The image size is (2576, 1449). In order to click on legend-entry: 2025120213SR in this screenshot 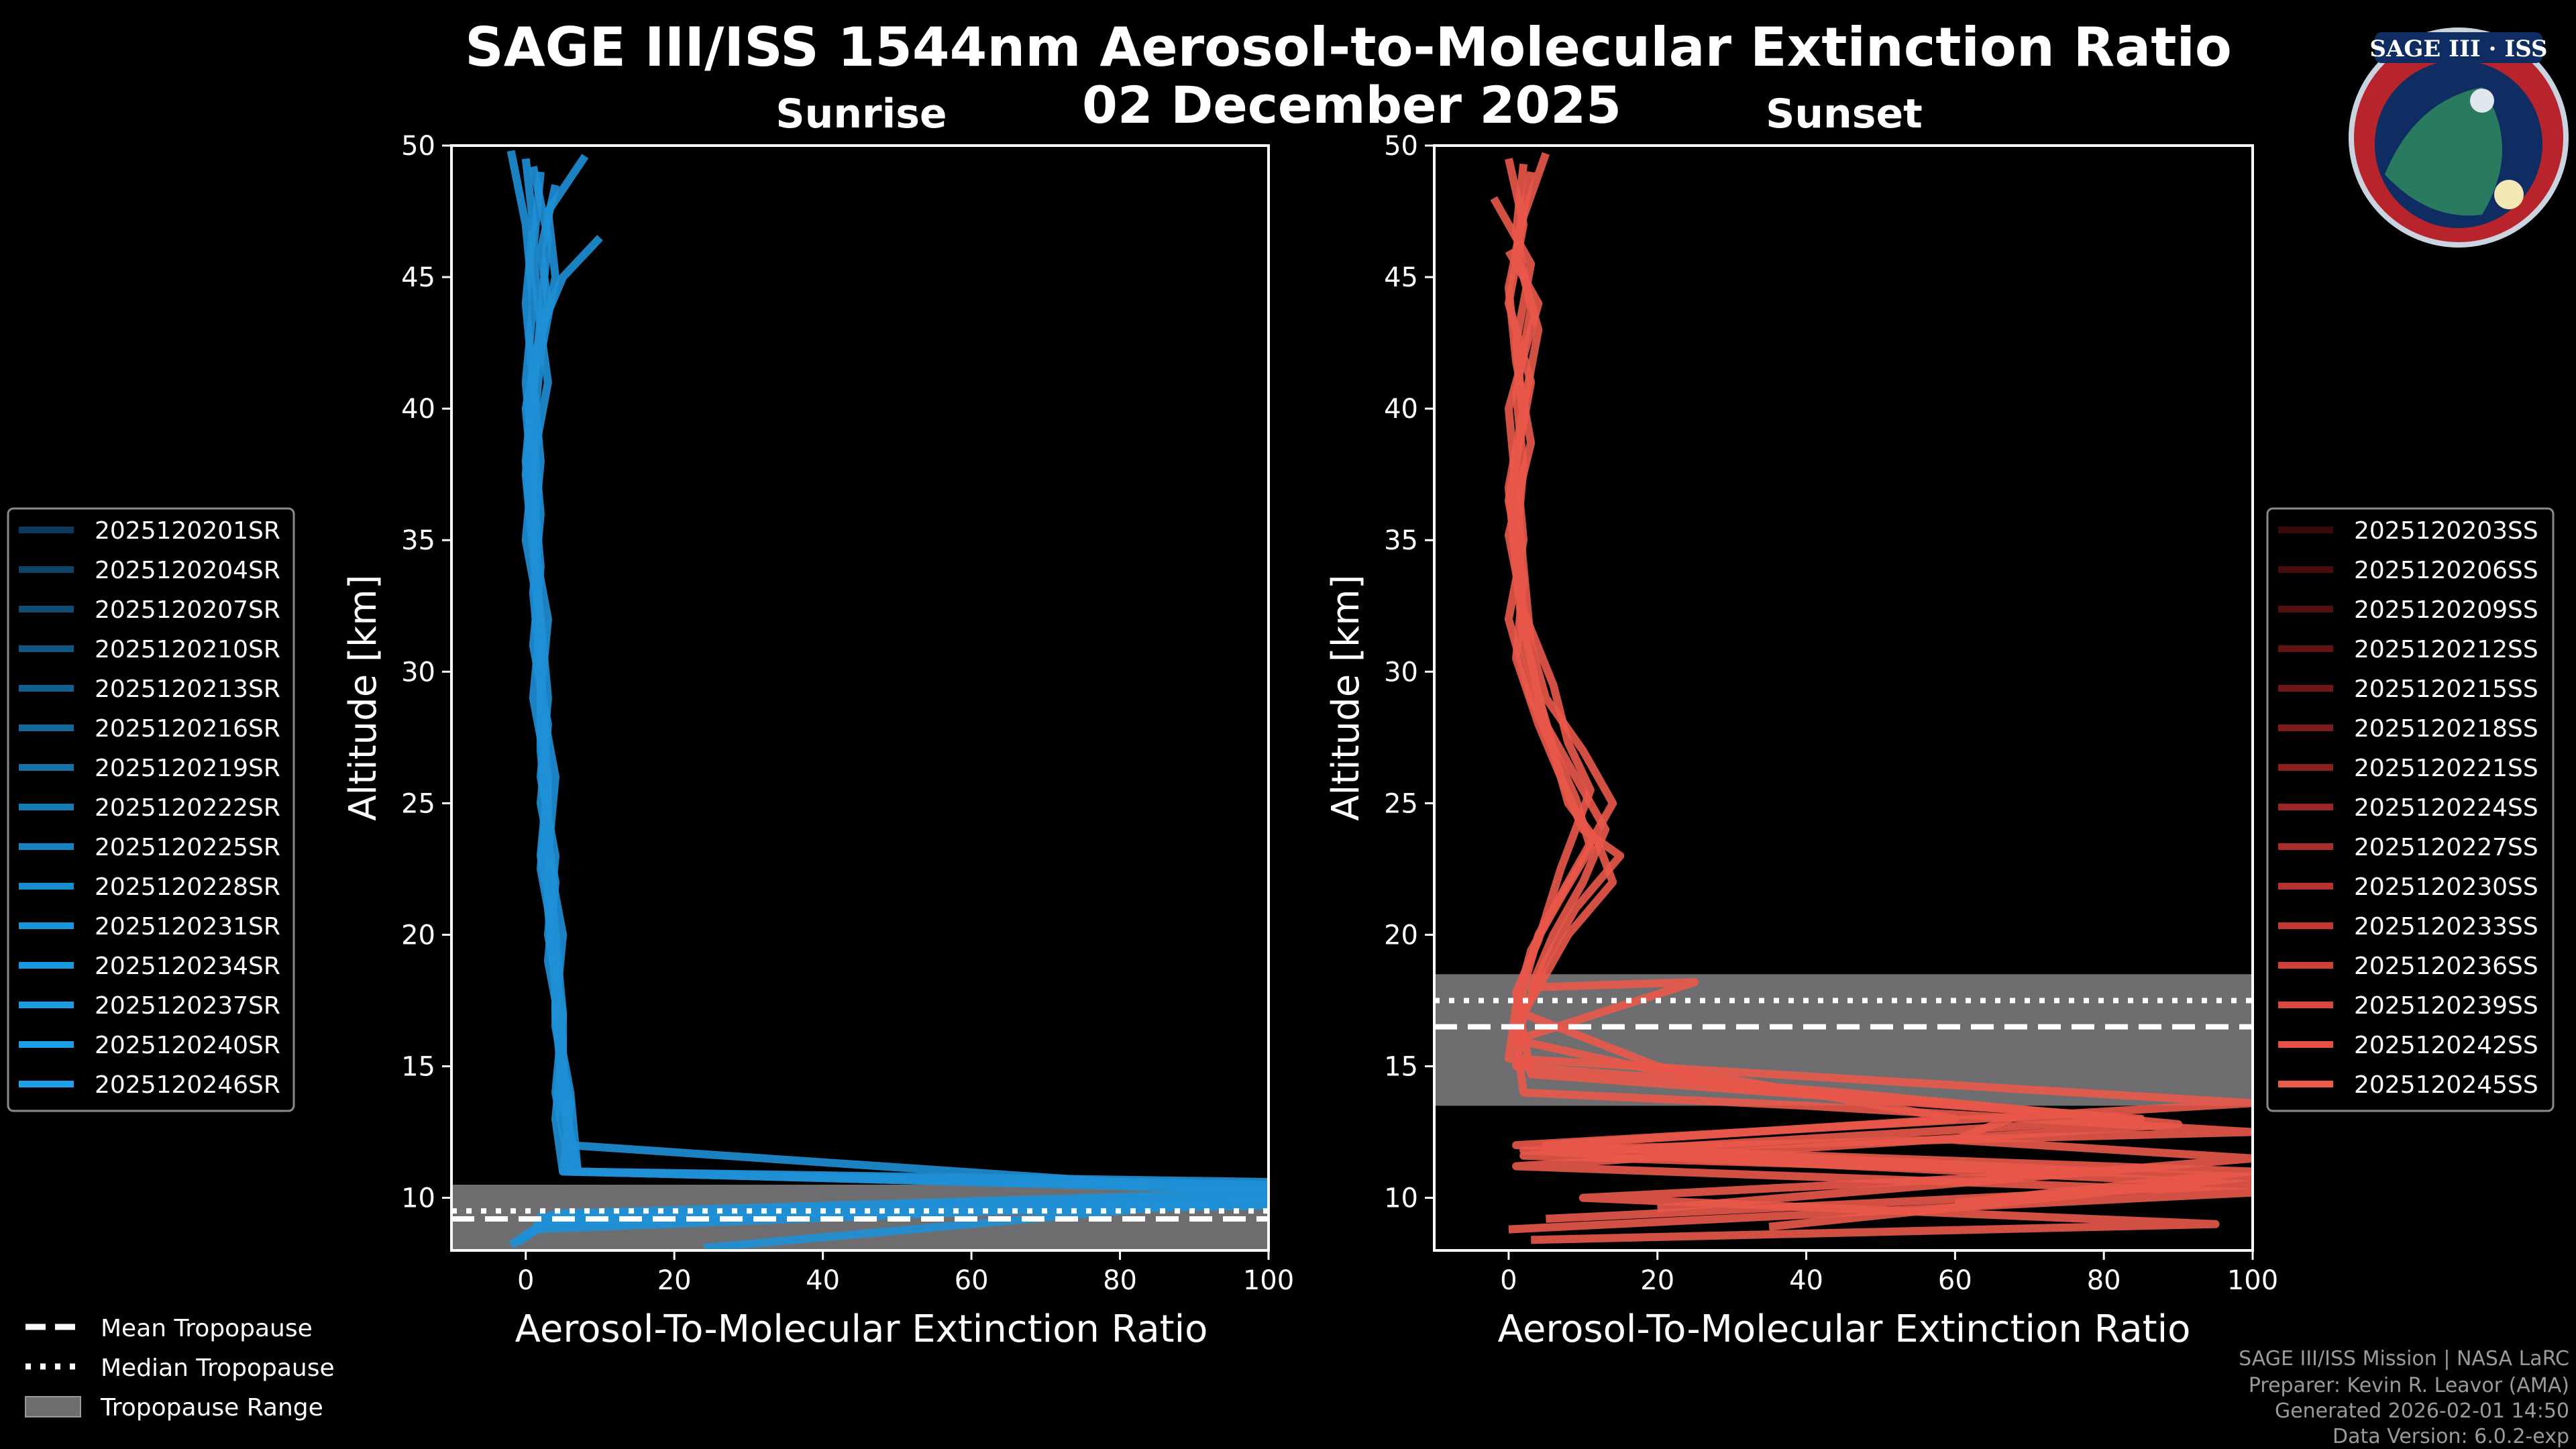, I will do `click(187, 689)`.